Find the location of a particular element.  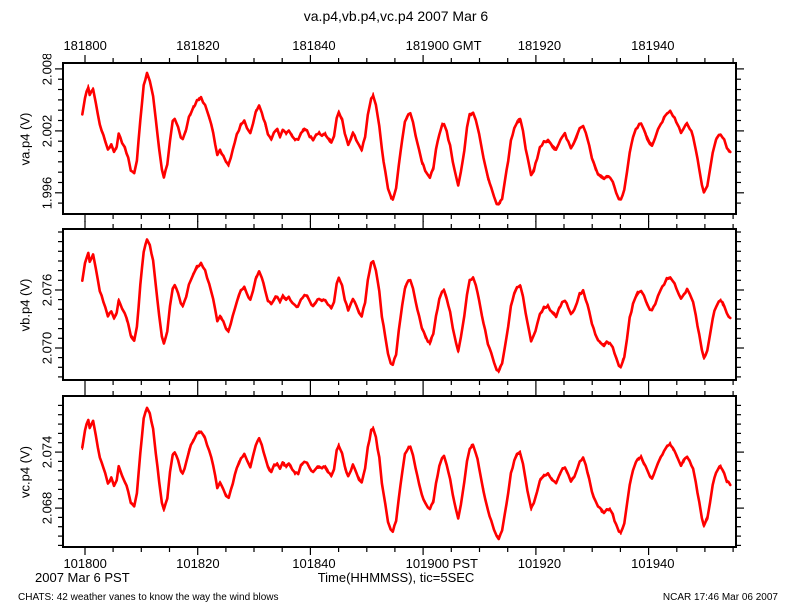

plot-title: va.p4,vb.p4,vc.p4 2007 Mar 6 is located at coordinates (396, 16).